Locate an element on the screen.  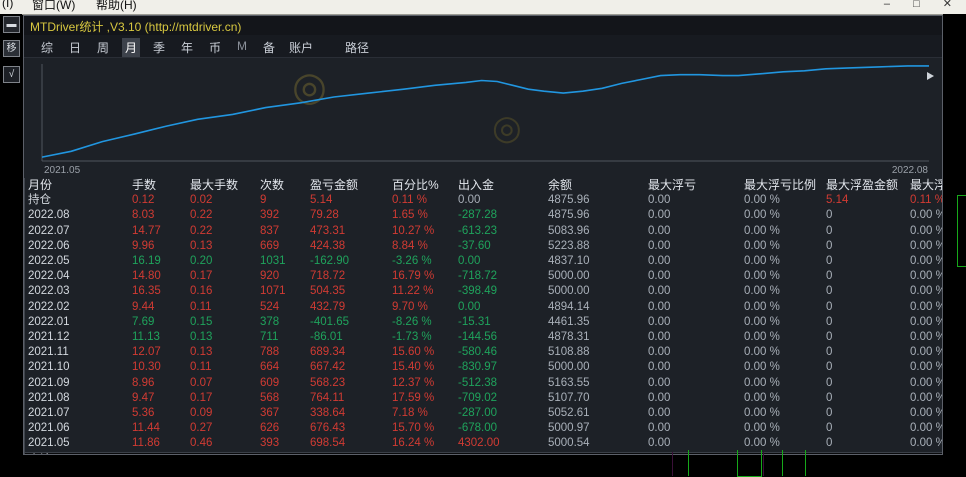
column-header-9: 最大浮亏比例 is located at coordinates (780, 185).